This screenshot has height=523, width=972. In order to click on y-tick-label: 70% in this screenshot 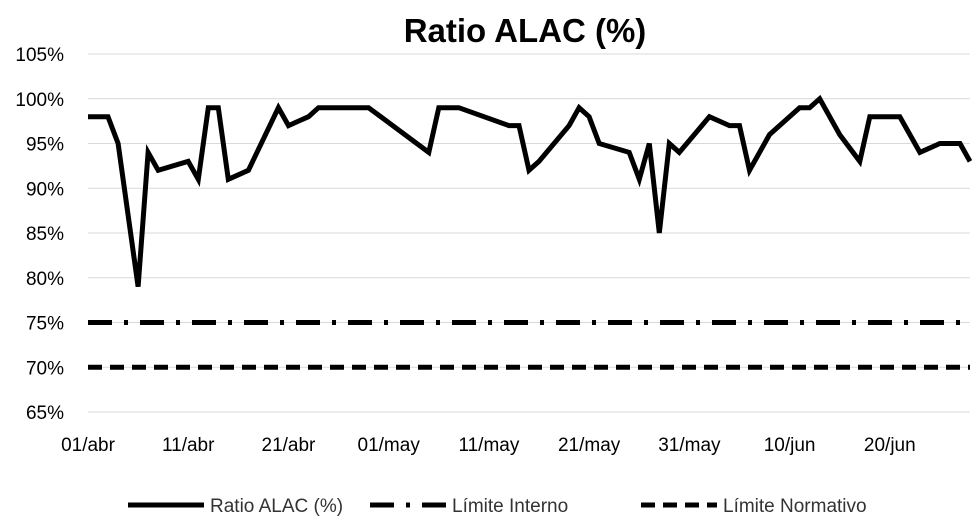, I will do `click(45, 368)`.